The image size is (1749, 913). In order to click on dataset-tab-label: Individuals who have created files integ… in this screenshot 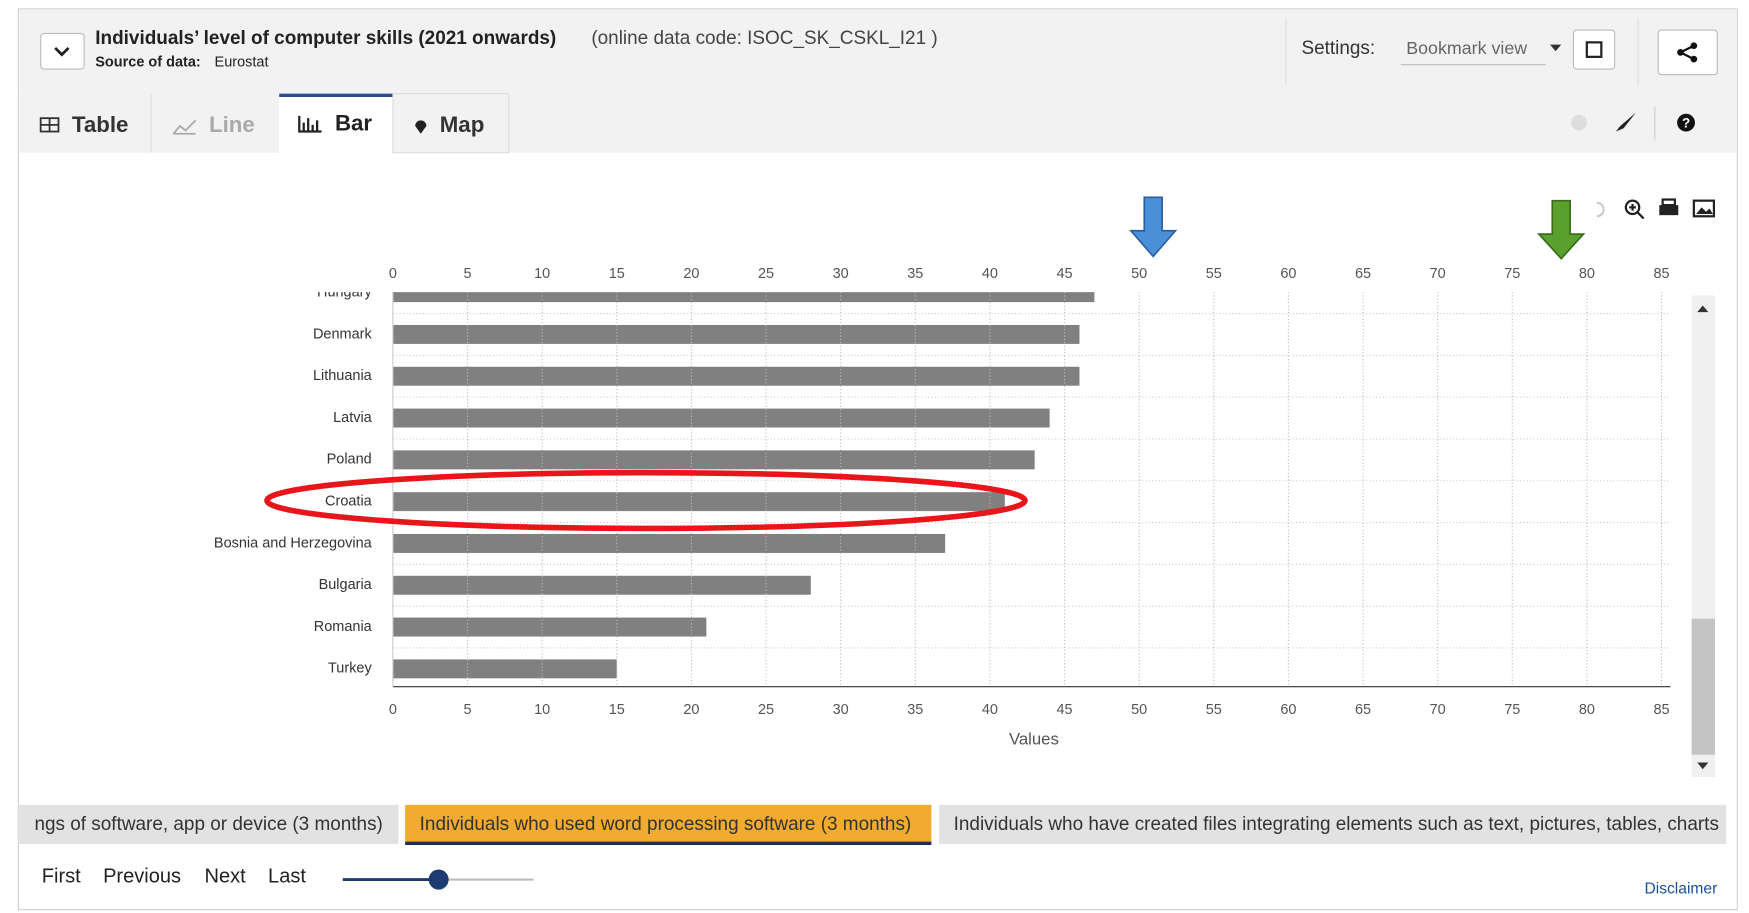, I will do `click(1336, 824)`.